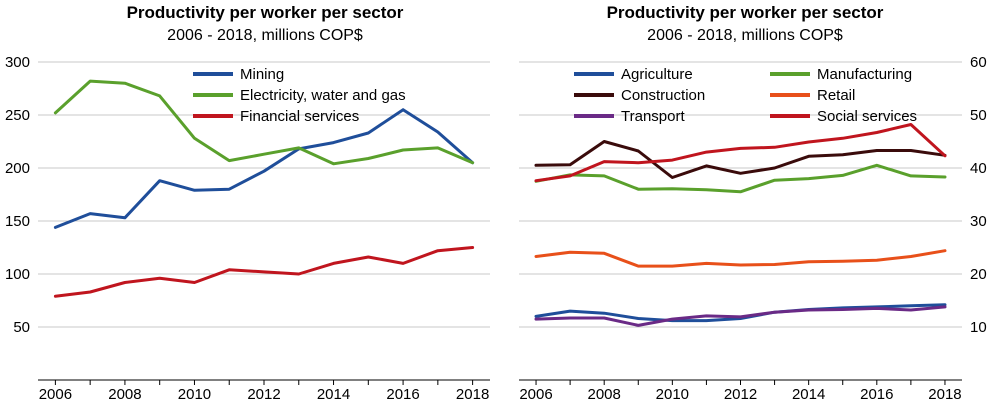  Describe the element at coordinates (21, 327) in the screenshot. I see `left-y-tick-label: 50` at that location.